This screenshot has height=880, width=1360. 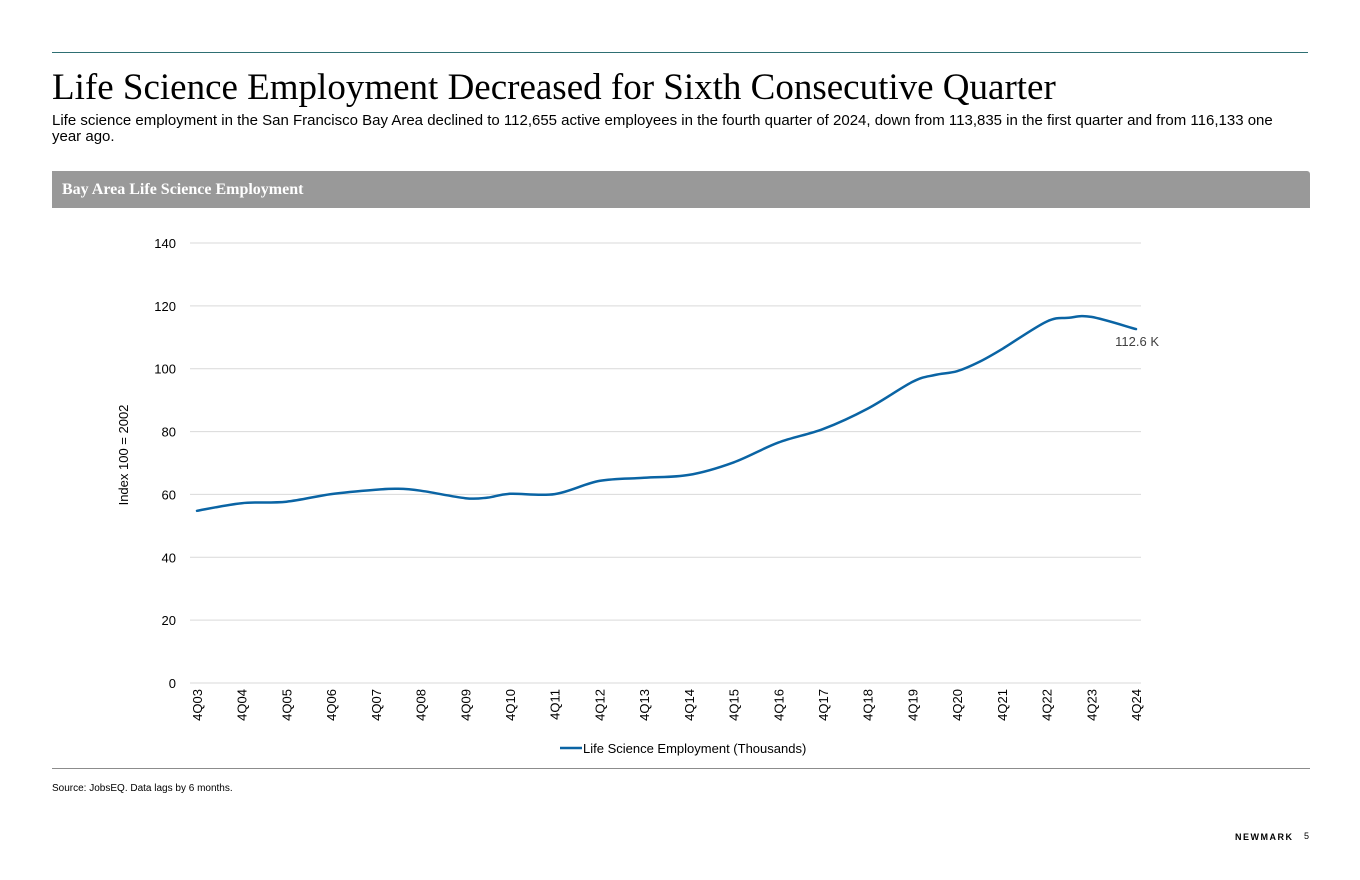 I want to click on x-tick-label: 4Q10, so click(x=510, y=705).